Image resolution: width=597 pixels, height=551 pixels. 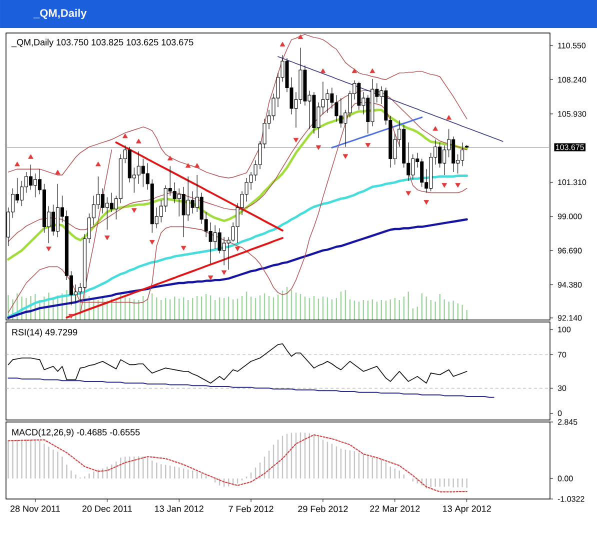 What do you see at coordinates (35, 509) in the screenshot?
I see `x-tick-label: 28 Nov 2011` at bounding box center [35, 509].